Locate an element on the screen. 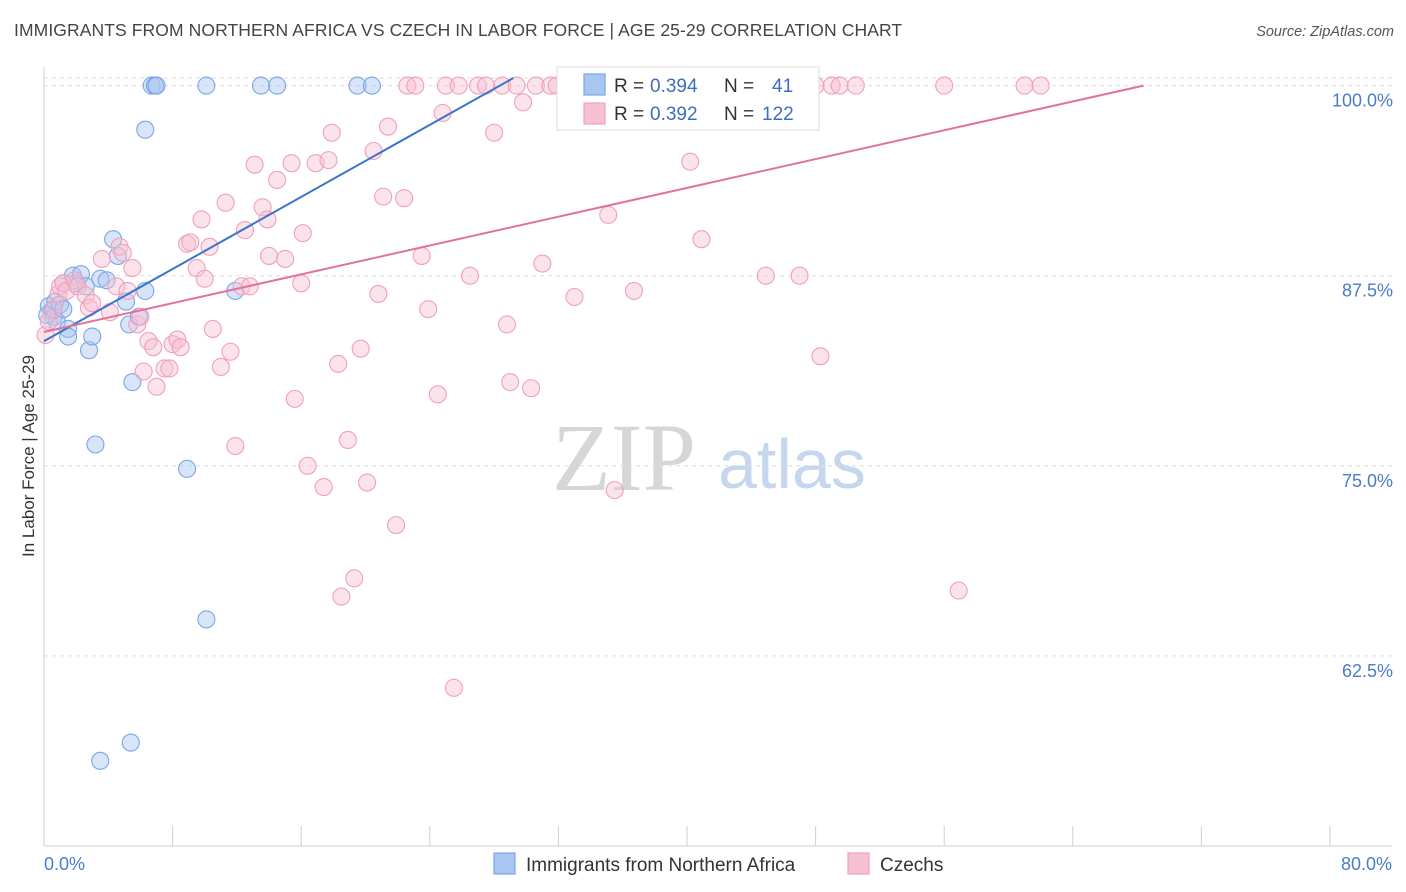  watermark-atlas: atlas is located at coordinates (792, 464).